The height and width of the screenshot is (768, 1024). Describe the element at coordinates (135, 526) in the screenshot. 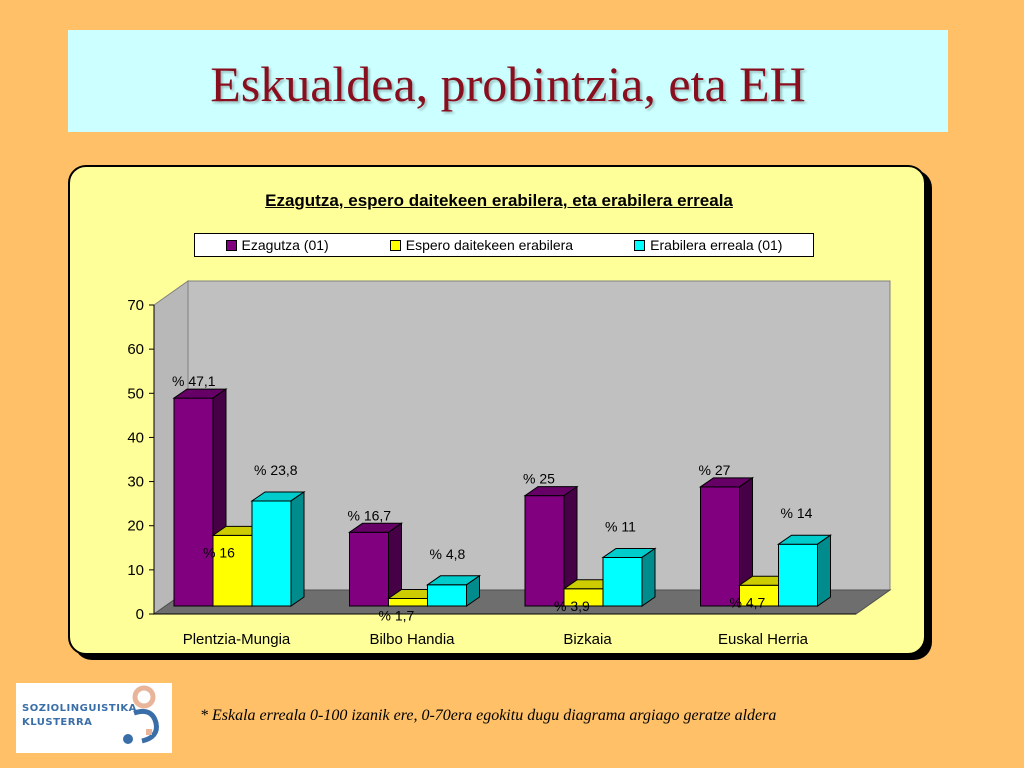

I see `y-tick-label: 20` at that location.